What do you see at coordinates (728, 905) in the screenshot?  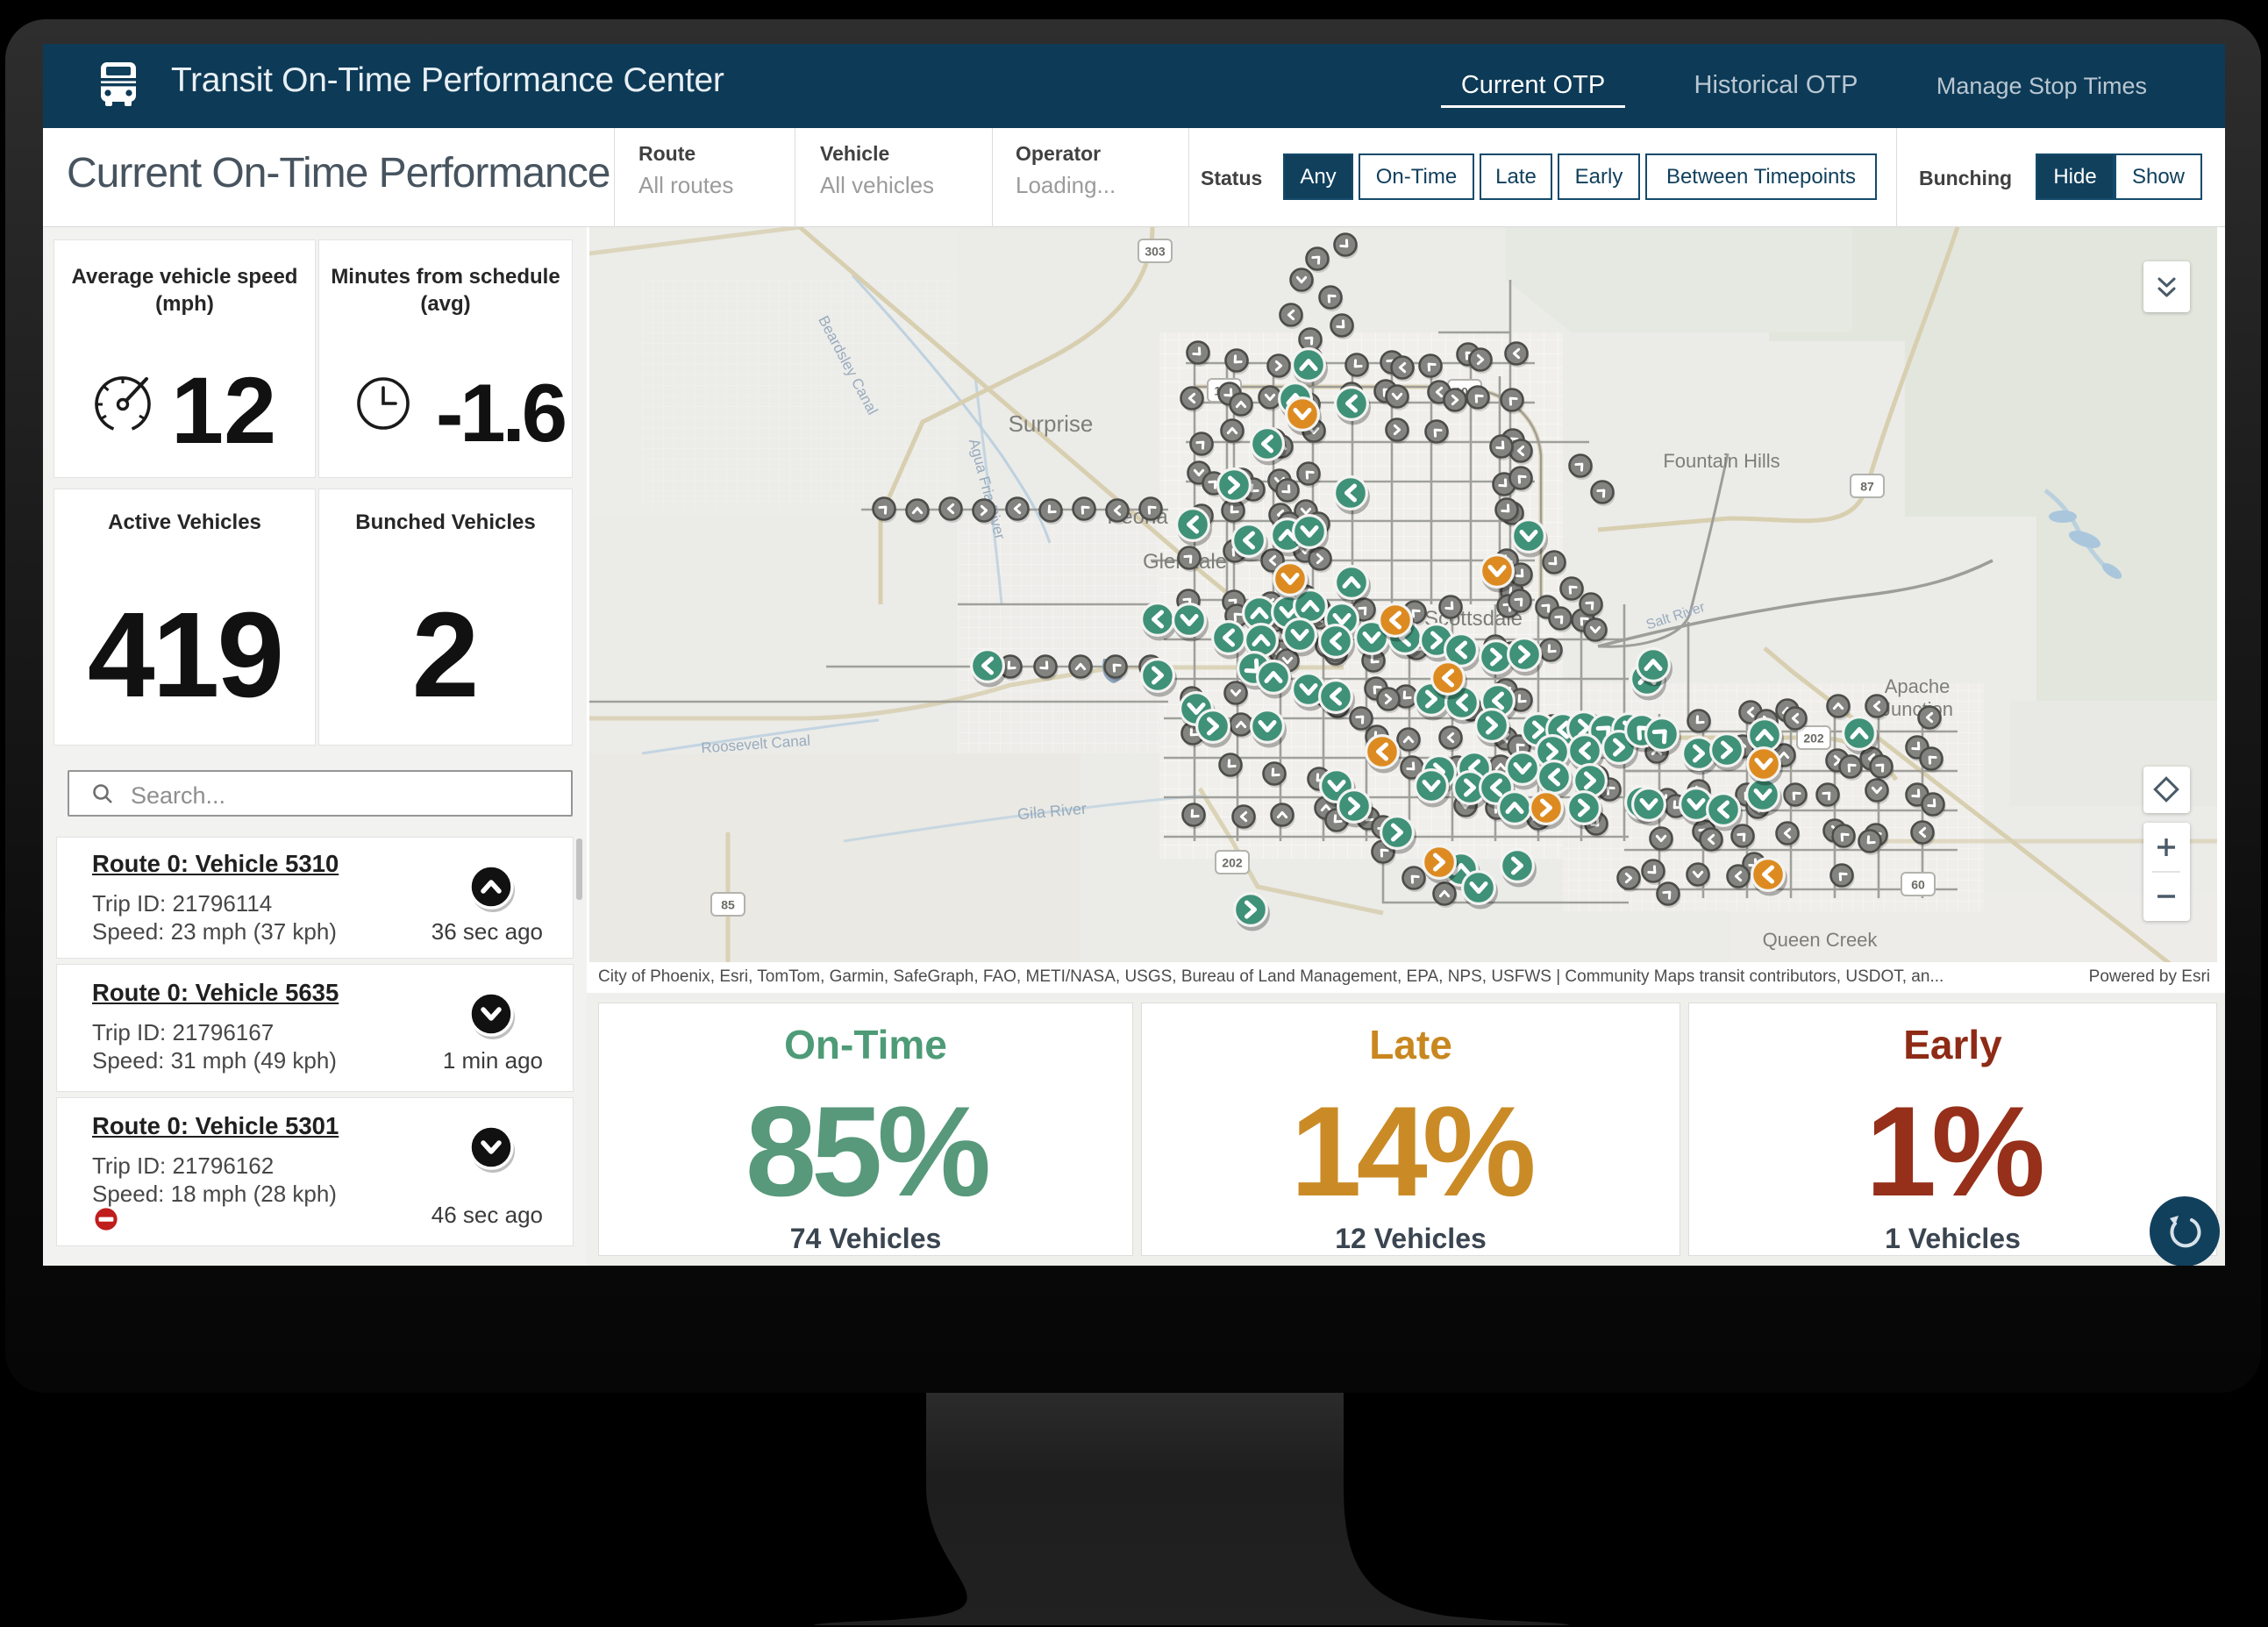 I see `svg-text: 85` at bounding box center [728, 905].